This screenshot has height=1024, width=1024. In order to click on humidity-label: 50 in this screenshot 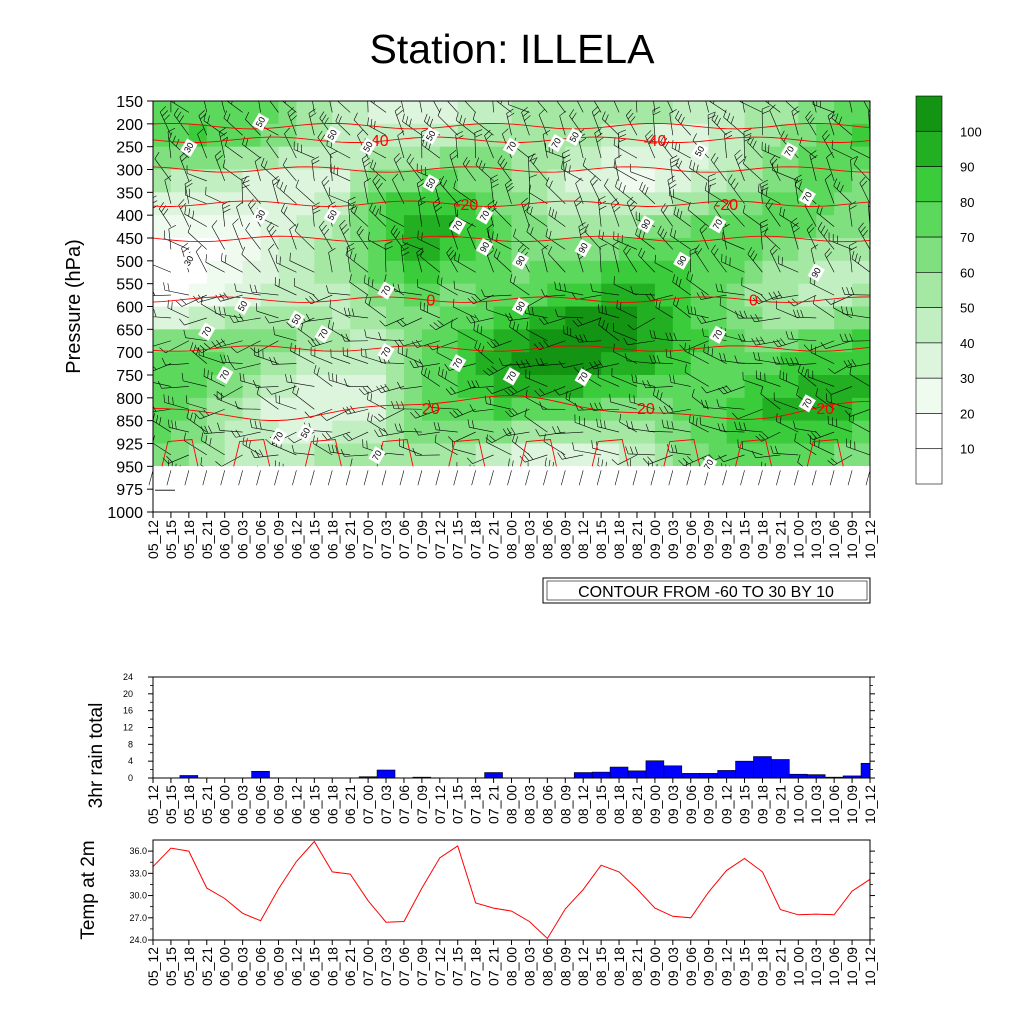, I will do `click(261, 122)`.